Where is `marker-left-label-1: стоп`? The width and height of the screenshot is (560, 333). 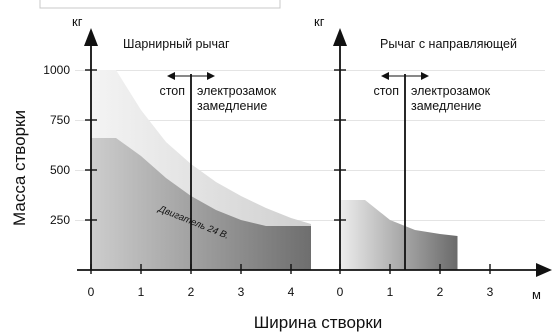 marker-left-label-1: стоп is located at coordinates (386, 91).